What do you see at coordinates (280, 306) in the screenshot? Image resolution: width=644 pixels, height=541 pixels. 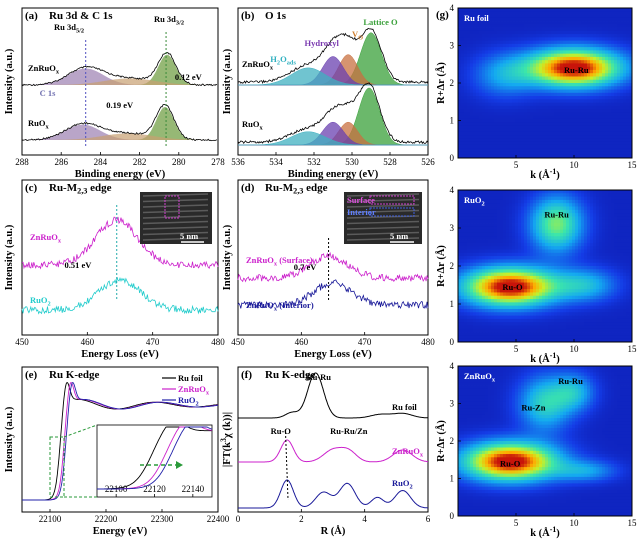 I see `series-label: ZnRuOx (Interior)` at bounding box center [280, 306].